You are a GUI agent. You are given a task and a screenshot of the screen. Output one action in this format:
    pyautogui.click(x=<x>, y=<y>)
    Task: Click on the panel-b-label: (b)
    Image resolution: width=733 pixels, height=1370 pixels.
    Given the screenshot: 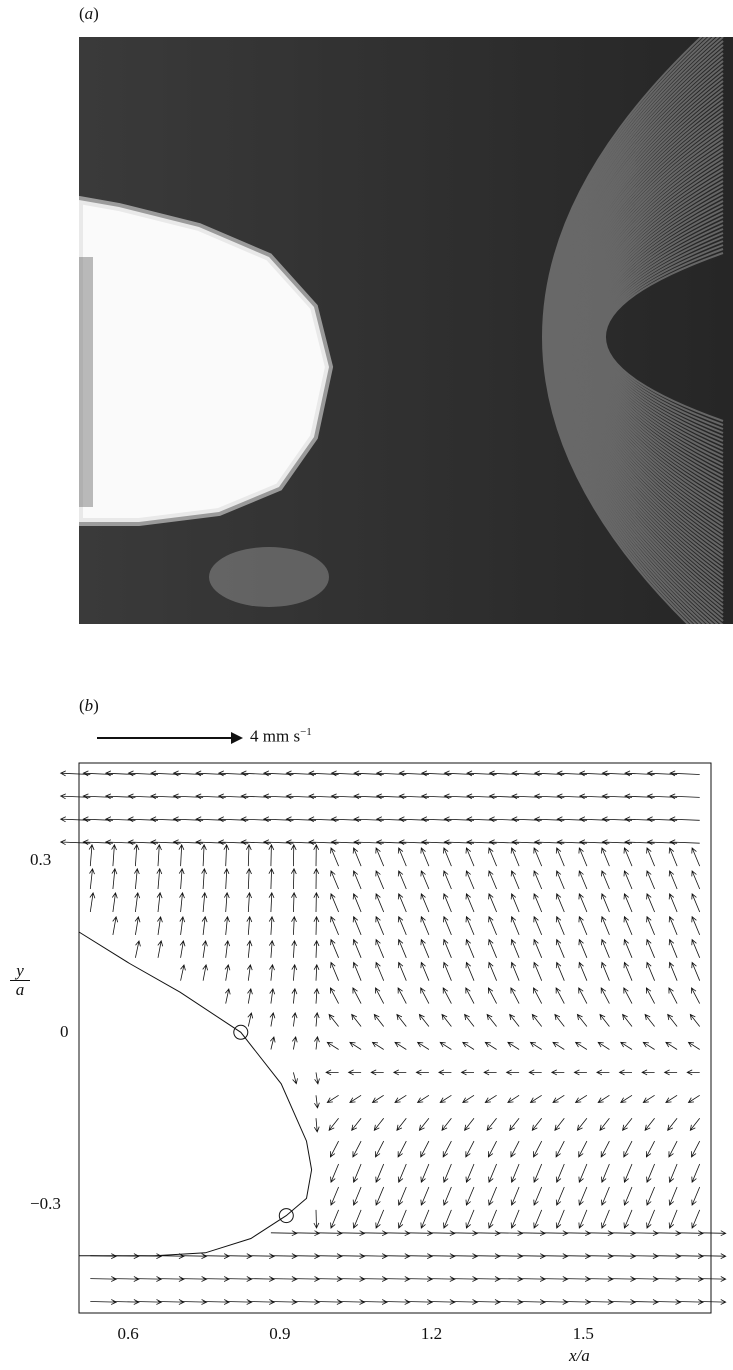 What is the action you would take?
    pyautogui.click(x=89, y=705)
    